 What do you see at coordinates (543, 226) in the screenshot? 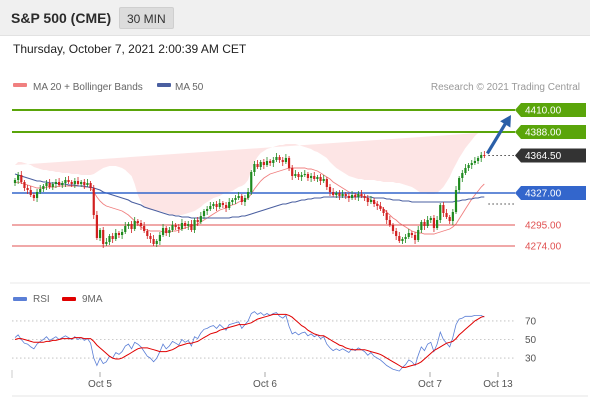
I see `support-level-label: 4295.00` at bounding box center [543, 226].